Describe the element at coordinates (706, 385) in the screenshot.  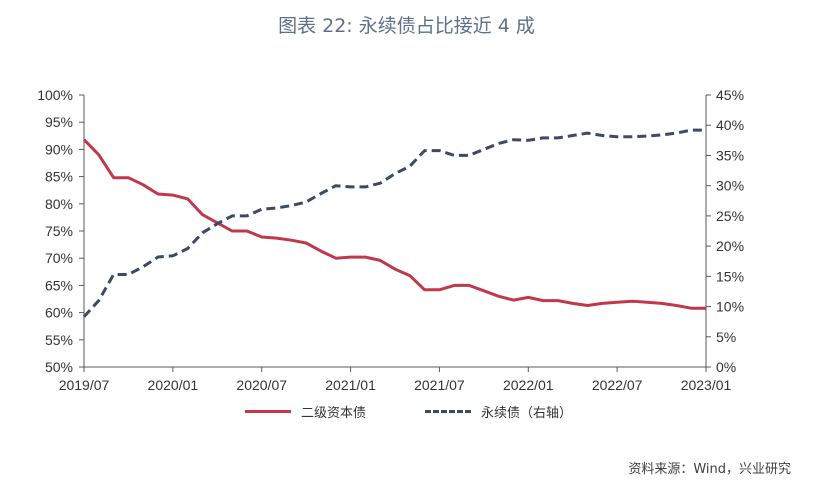
I see `x-tick-label: 2023/01` at that location.